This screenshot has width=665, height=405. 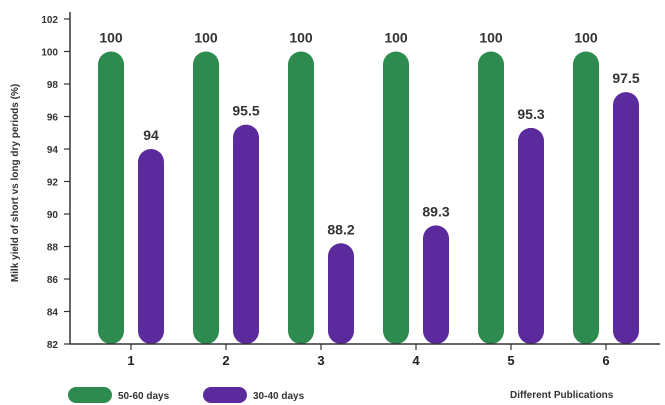 What do you see at coordinates (53, 280) in the screenshot?
I see `y-tick-label: 86` at bounding box center [53, 280].